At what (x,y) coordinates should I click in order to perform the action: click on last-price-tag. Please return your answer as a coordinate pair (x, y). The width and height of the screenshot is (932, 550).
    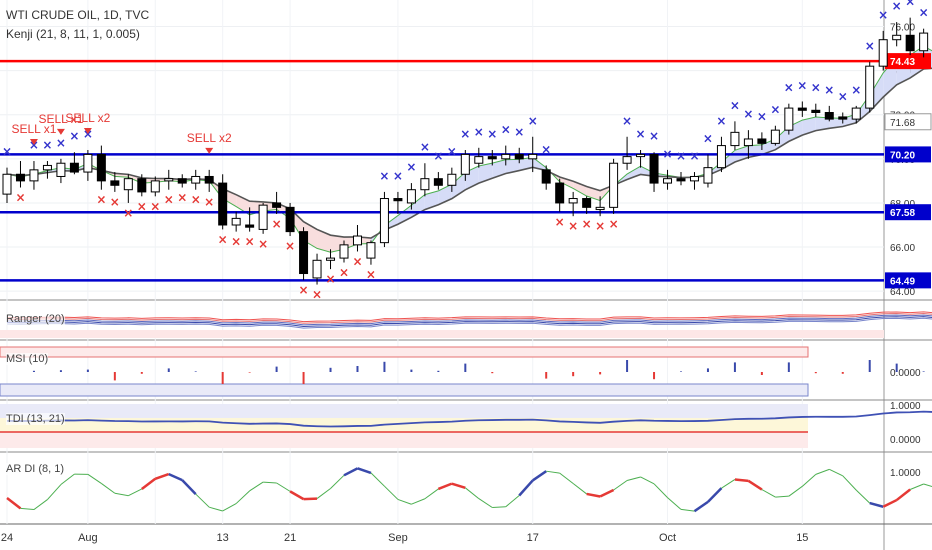
    Looking at the image, I should click on (908, 122).